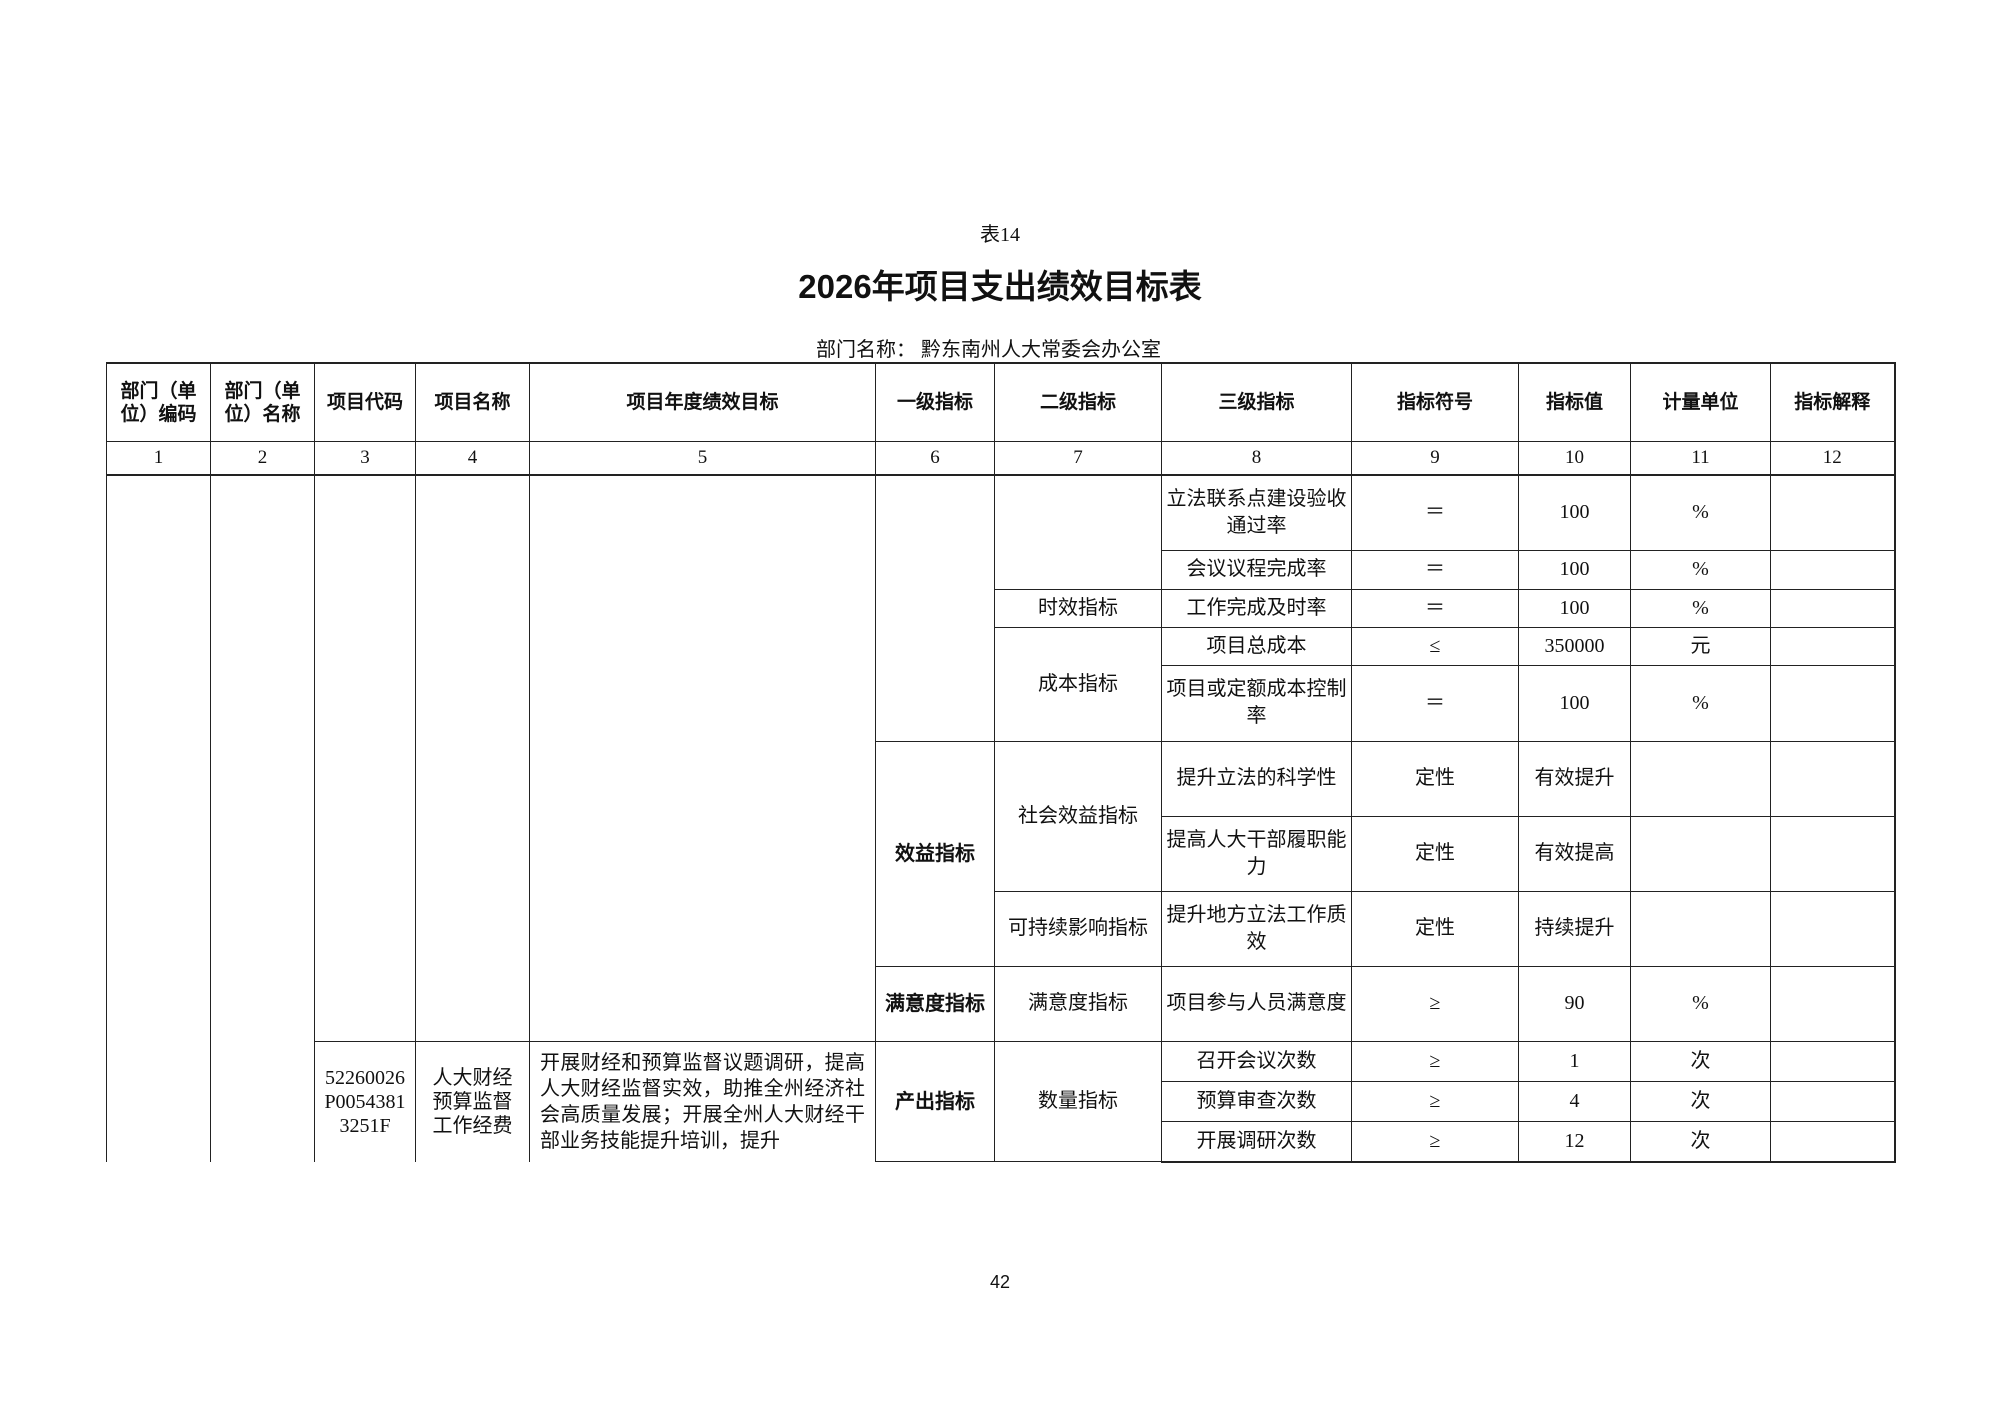 Image resolution: width=2000 pixels, height=1413 pixels. What do you see at coordinates (1574, 1061) in the screenshot?
I see `value-cell: 1` at bounding box center [1574, 1061].